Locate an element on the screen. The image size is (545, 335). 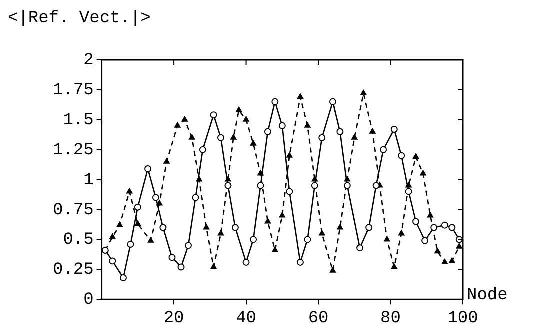
y-tick-label: 0.5 is located at coordinates (78, 240).